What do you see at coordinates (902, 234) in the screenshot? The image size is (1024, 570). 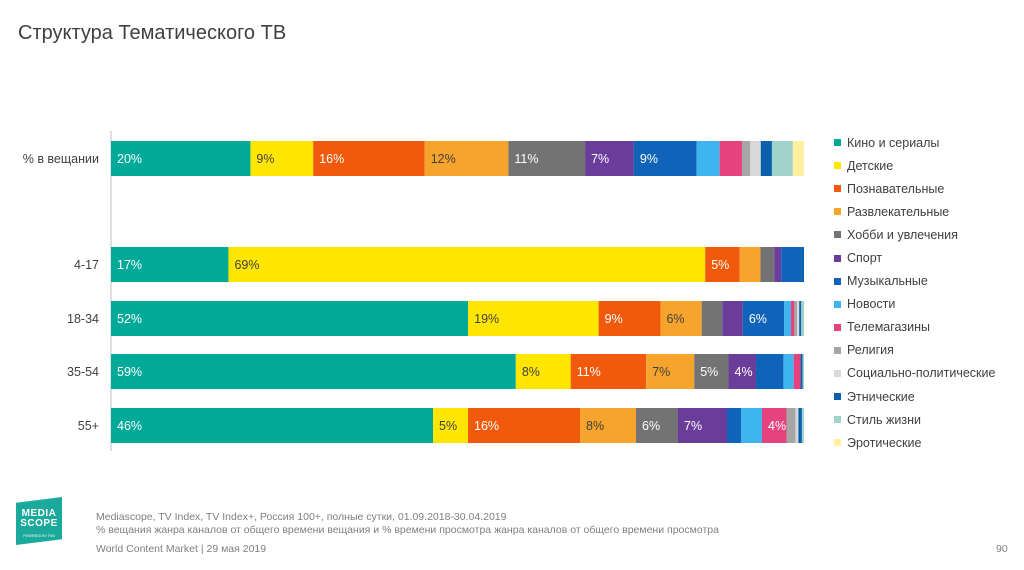 I see `legend-label: Хобби и увлечения` at bounding box center [902, 234].